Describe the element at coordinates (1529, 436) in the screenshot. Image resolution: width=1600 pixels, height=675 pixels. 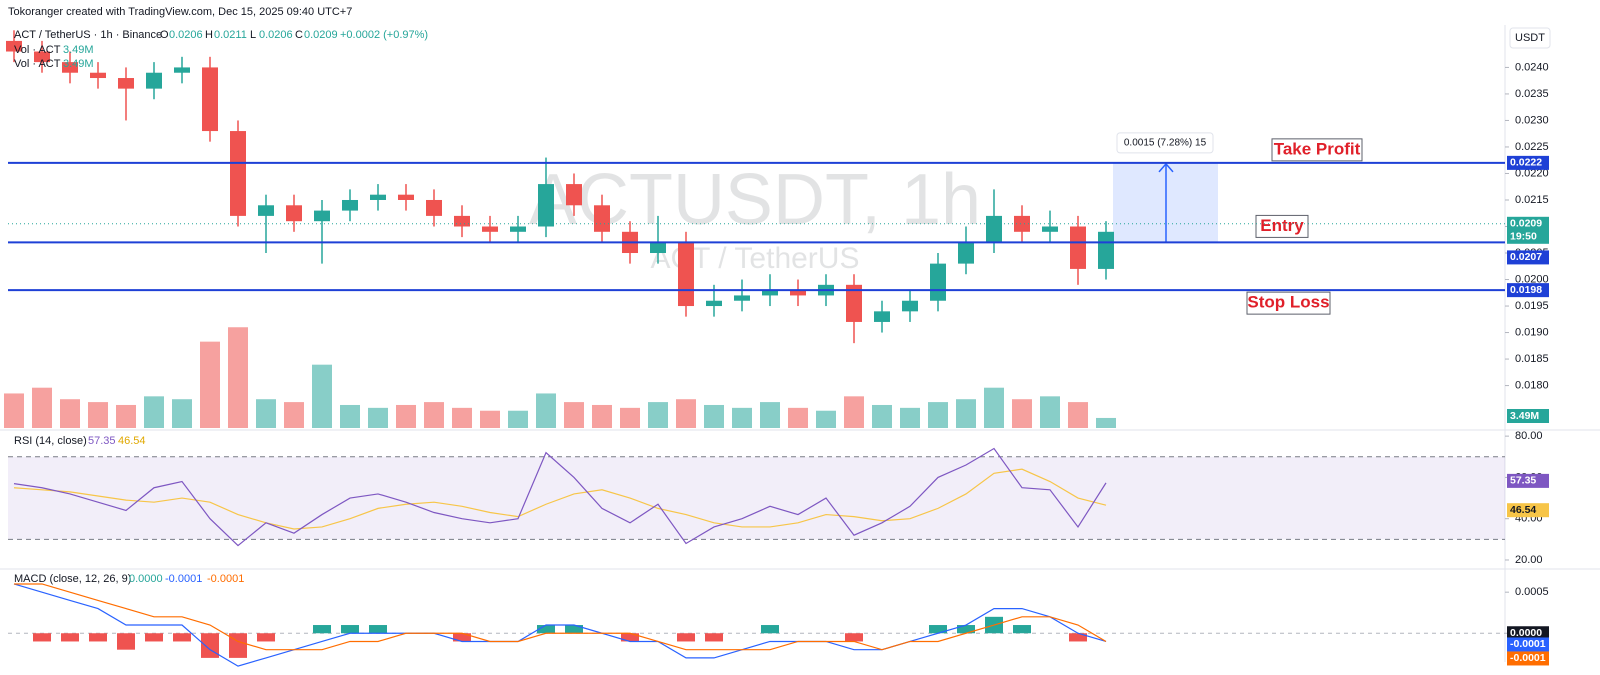
I see `y-tick-label: 80.00` at that location.